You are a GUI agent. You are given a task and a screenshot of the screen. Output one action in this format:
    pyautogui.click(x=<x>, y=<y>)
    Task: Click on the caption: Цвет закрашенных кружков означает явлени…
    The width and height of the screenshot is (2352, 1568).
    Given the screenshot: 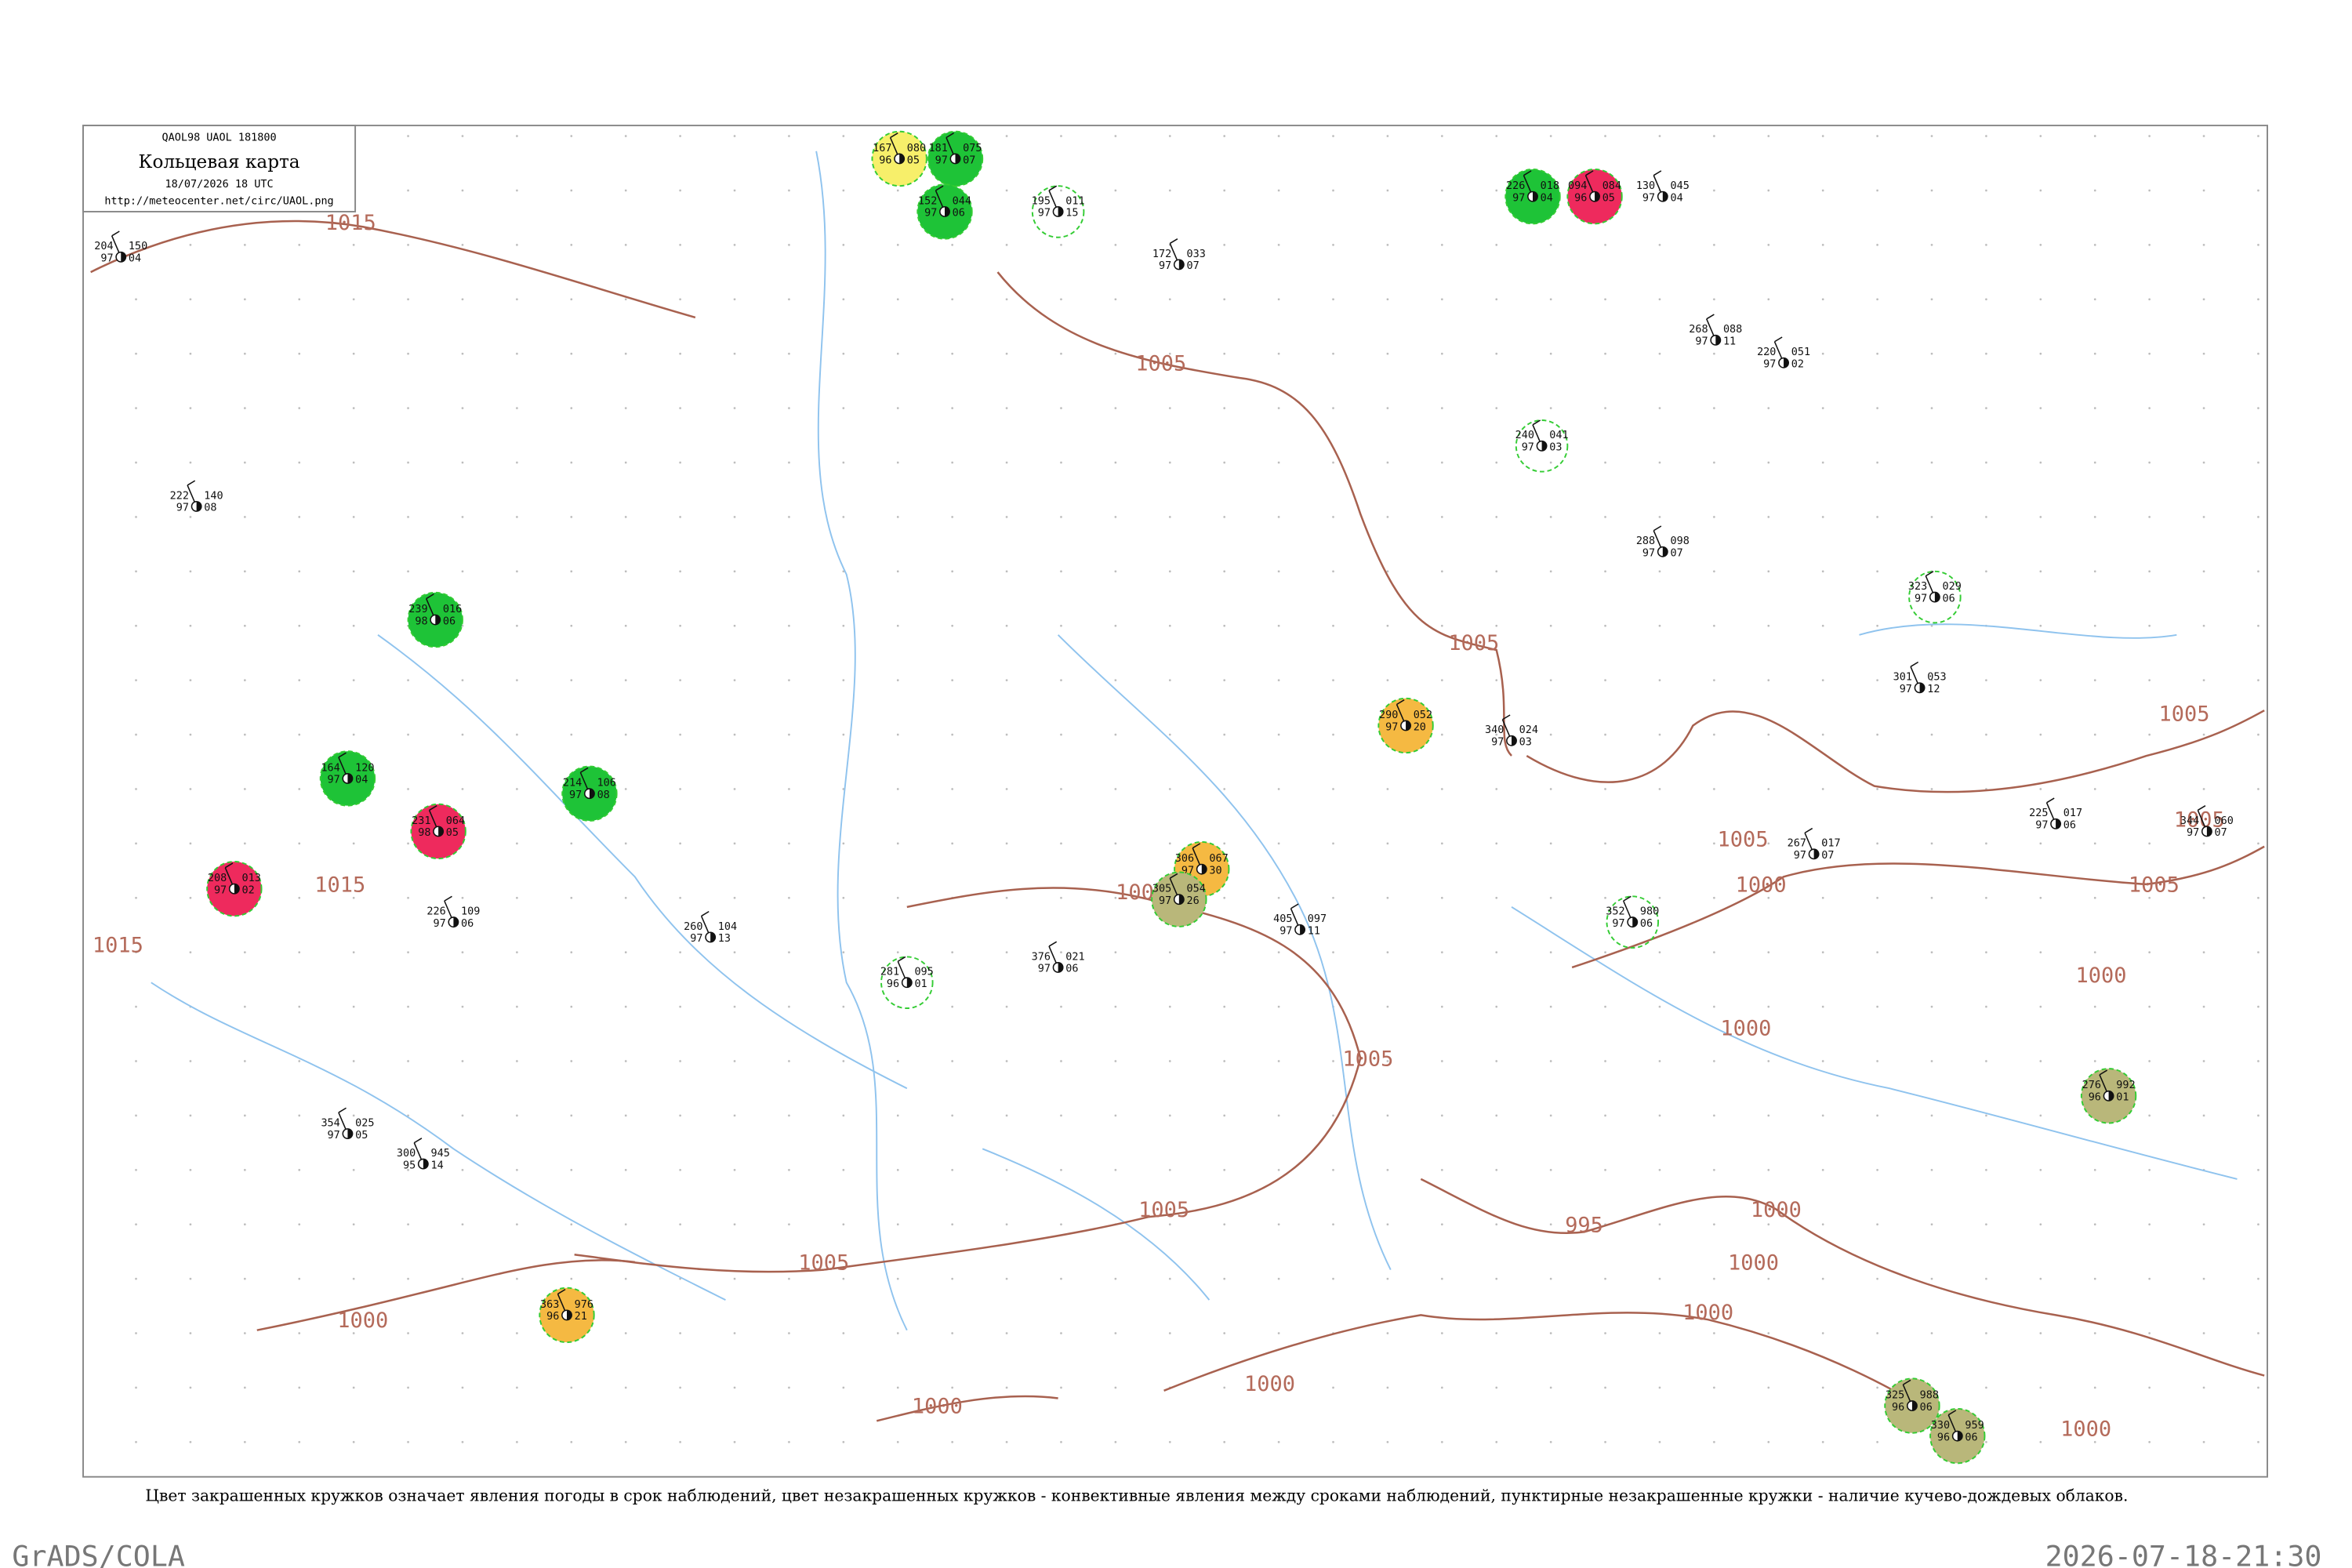 What is the action you would take?
    pyautogui.click(x=1136, y=1495)
    